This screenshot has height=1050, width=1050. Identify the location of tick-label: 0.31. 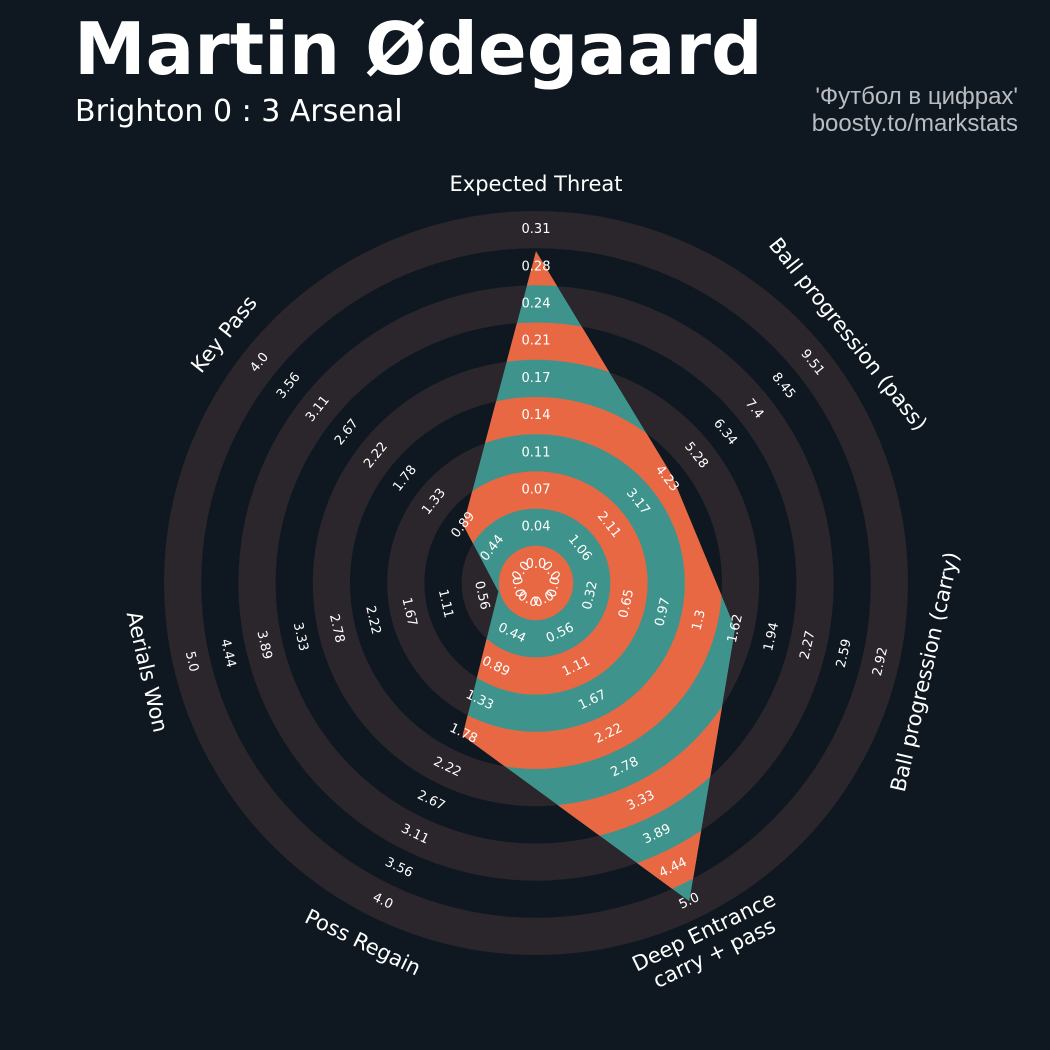
(536, 229).